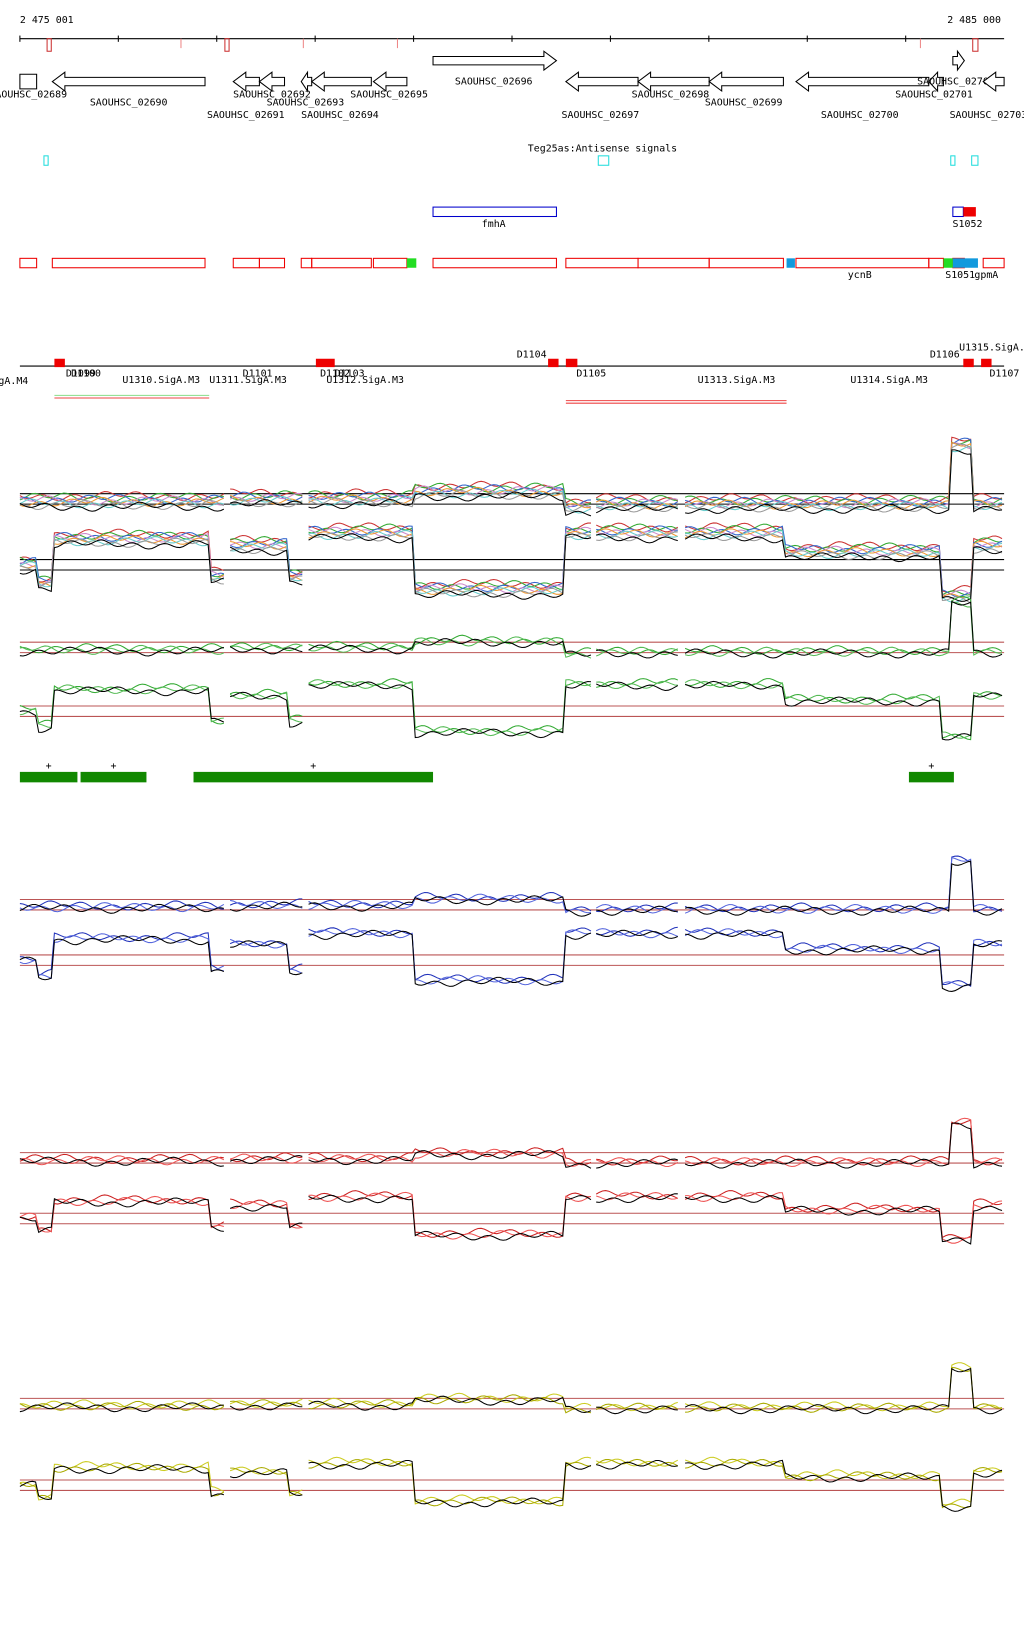 The width and height of the screenshot is (1024, 1640). I want to click on gene-label: SAOUHSC_02695, so click(389, 94).